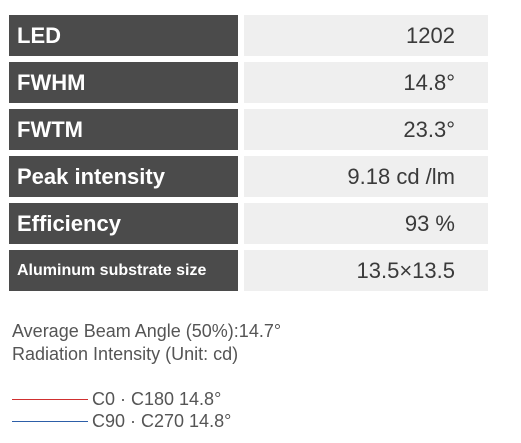 The width and height of the screenshot is (521, 443). I want to click on spec-row-fwtm: FWTM 23.3°, so click(248, 129).